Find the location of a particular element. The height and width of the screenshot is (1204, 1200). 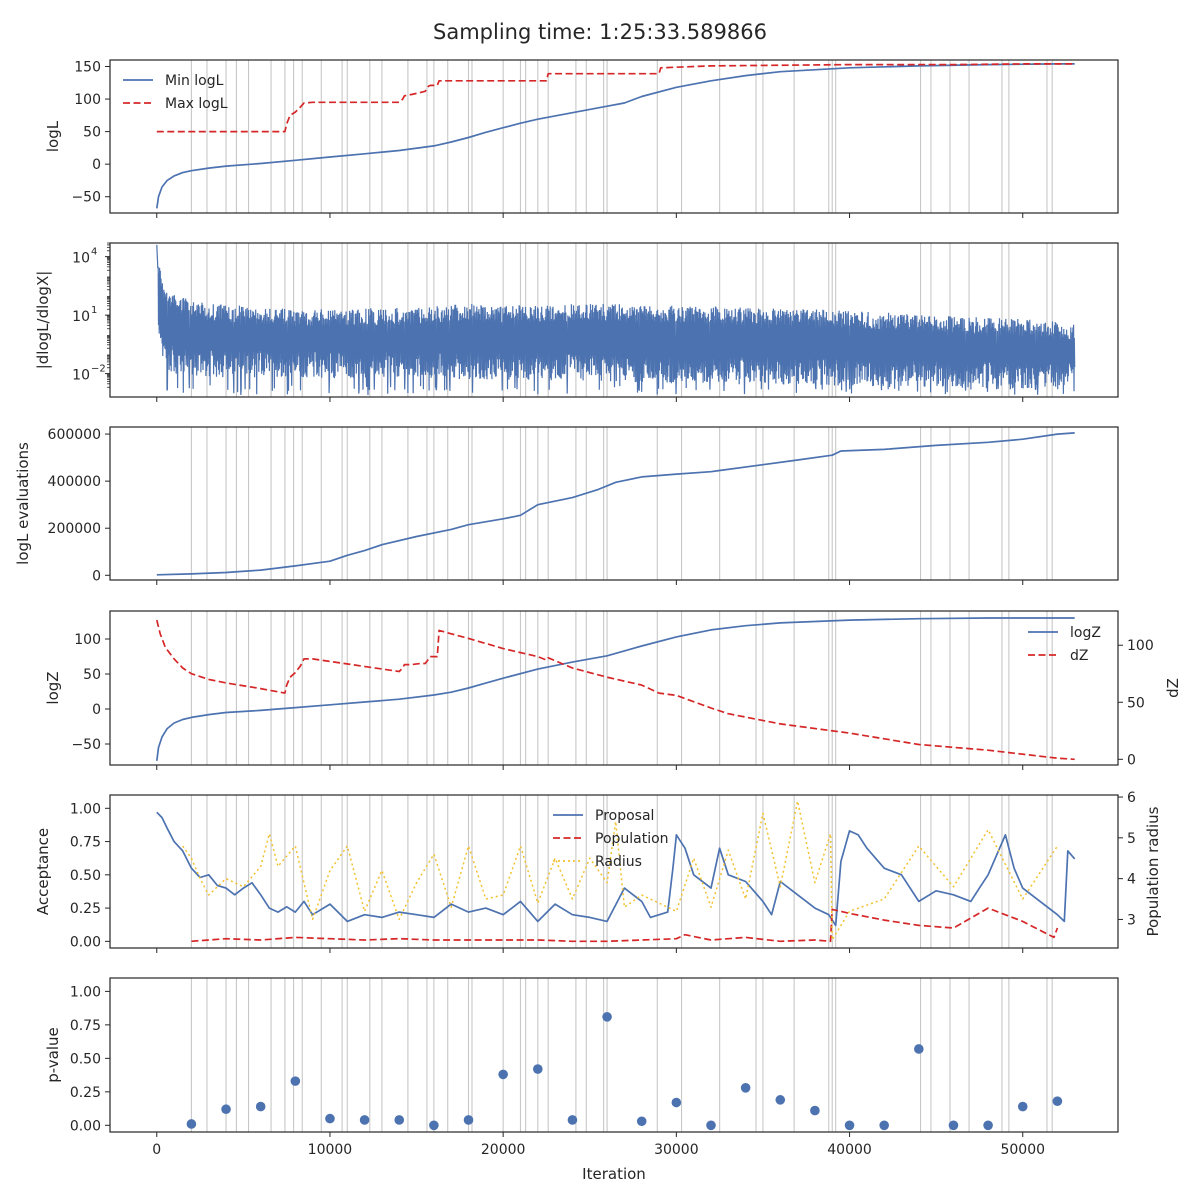

acceptance-ylabel: Acceptance is located at coordinates (43, 871).